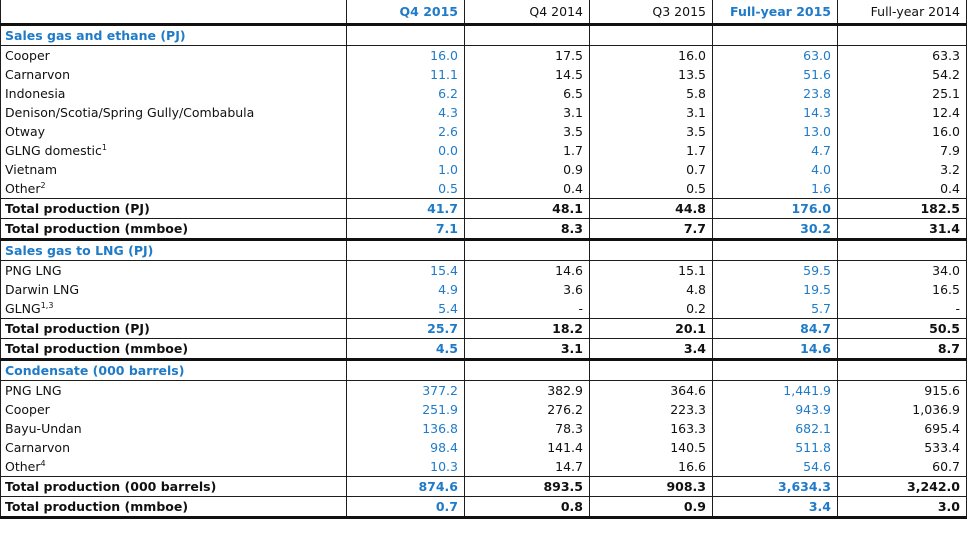 The width and height of the screenshot is (975, 541). I want to click on total-value-cell: 18.2, so click(527, 328).